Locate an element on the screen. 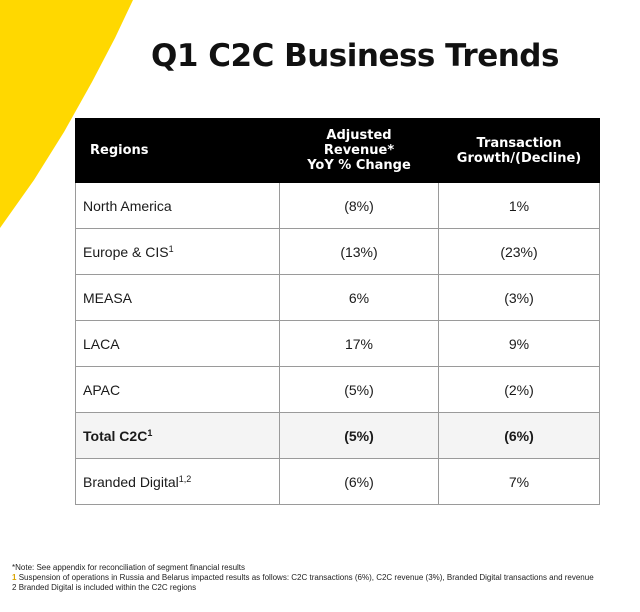  transactions-cell: 7% is located at coordinates (519, 481).